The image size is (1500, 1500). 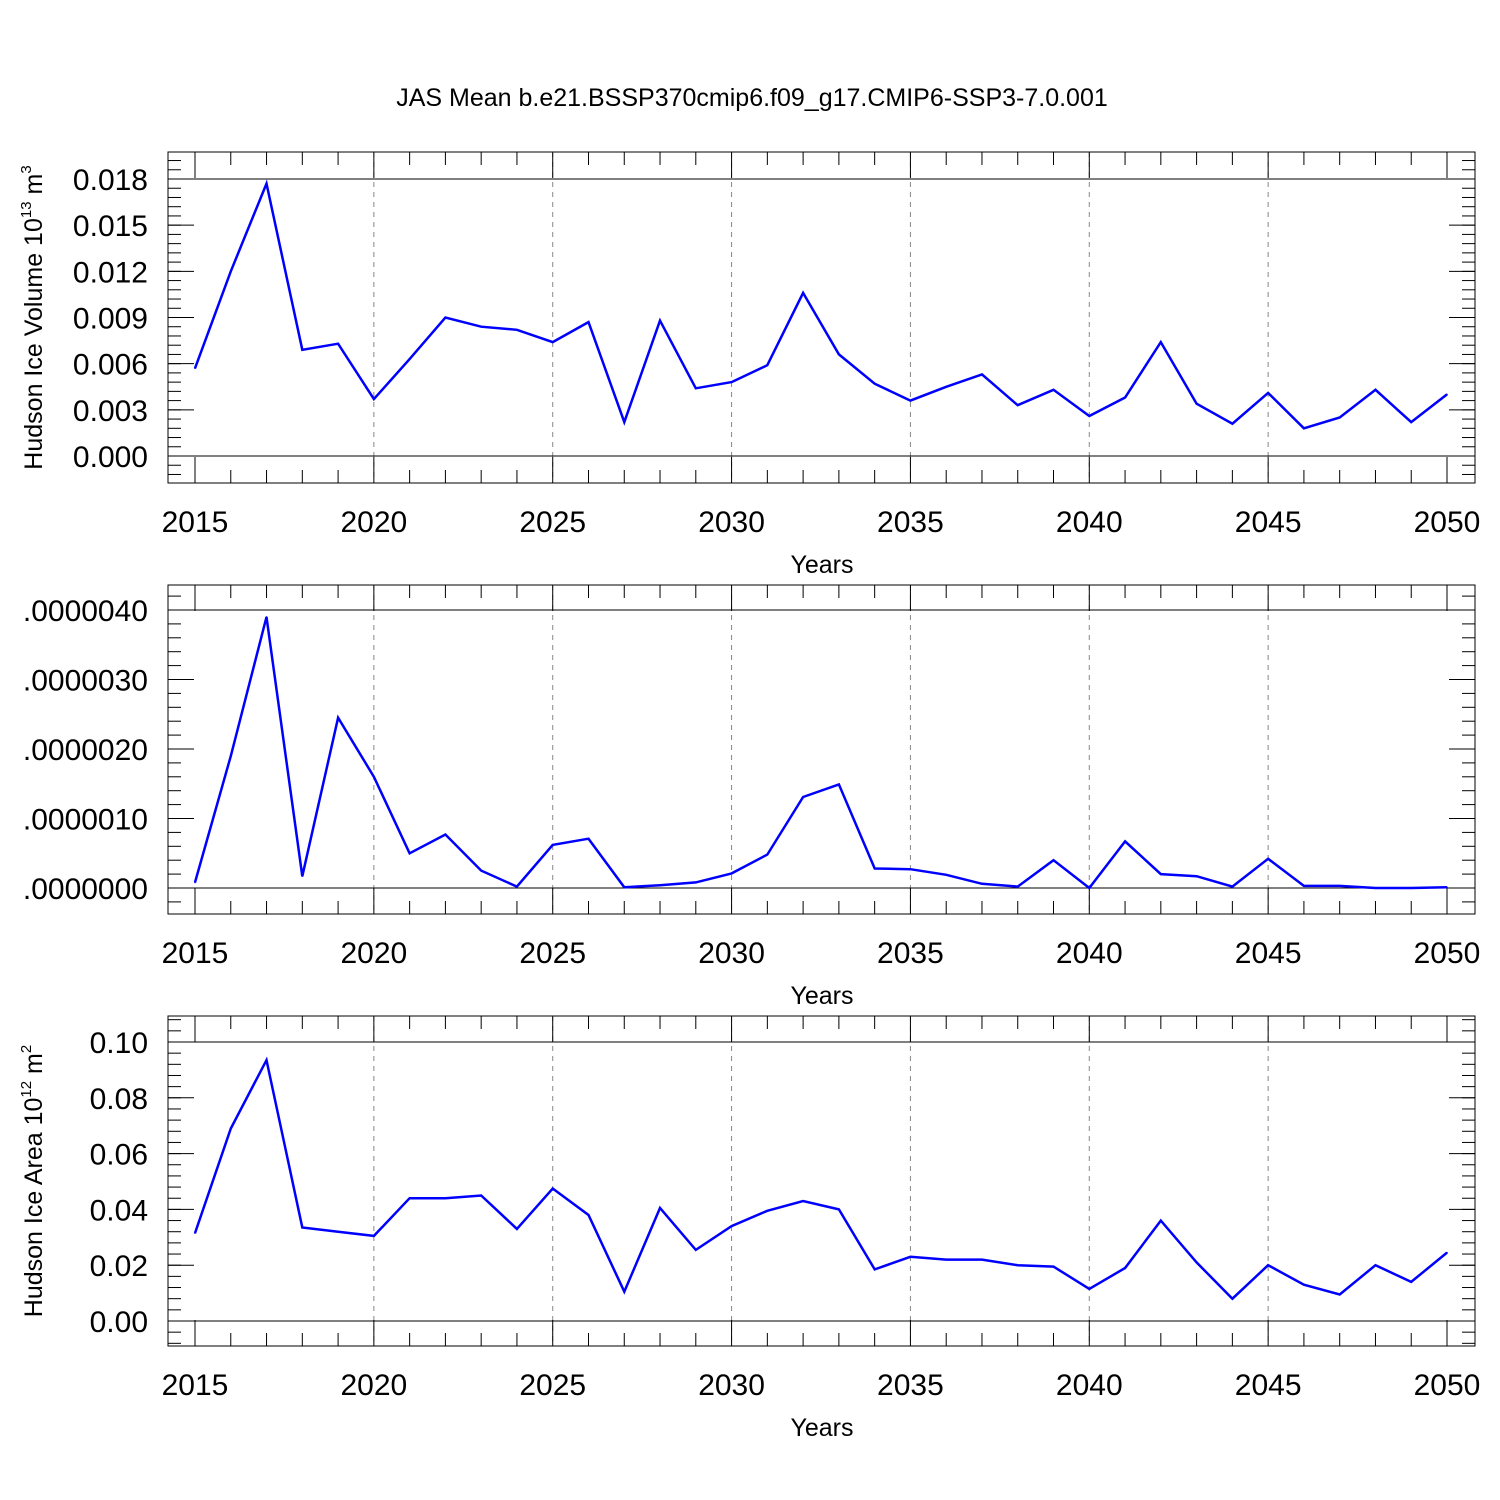 What do you see at coordinates (110, 365) in the screenshot?
I see `y-tick-label: 0.006` at bounding box center [110, 365].